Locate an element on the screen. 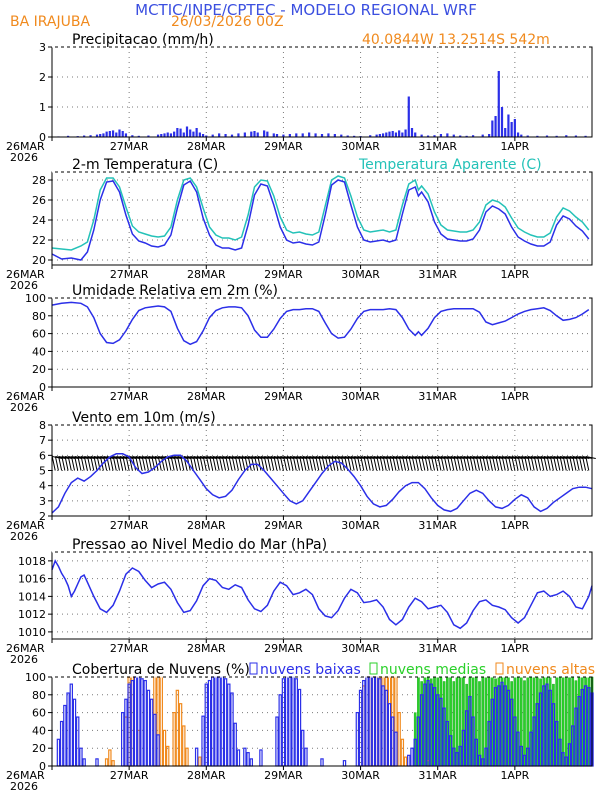  y-tick-label: 1014 is located at coordinates (32, 596).